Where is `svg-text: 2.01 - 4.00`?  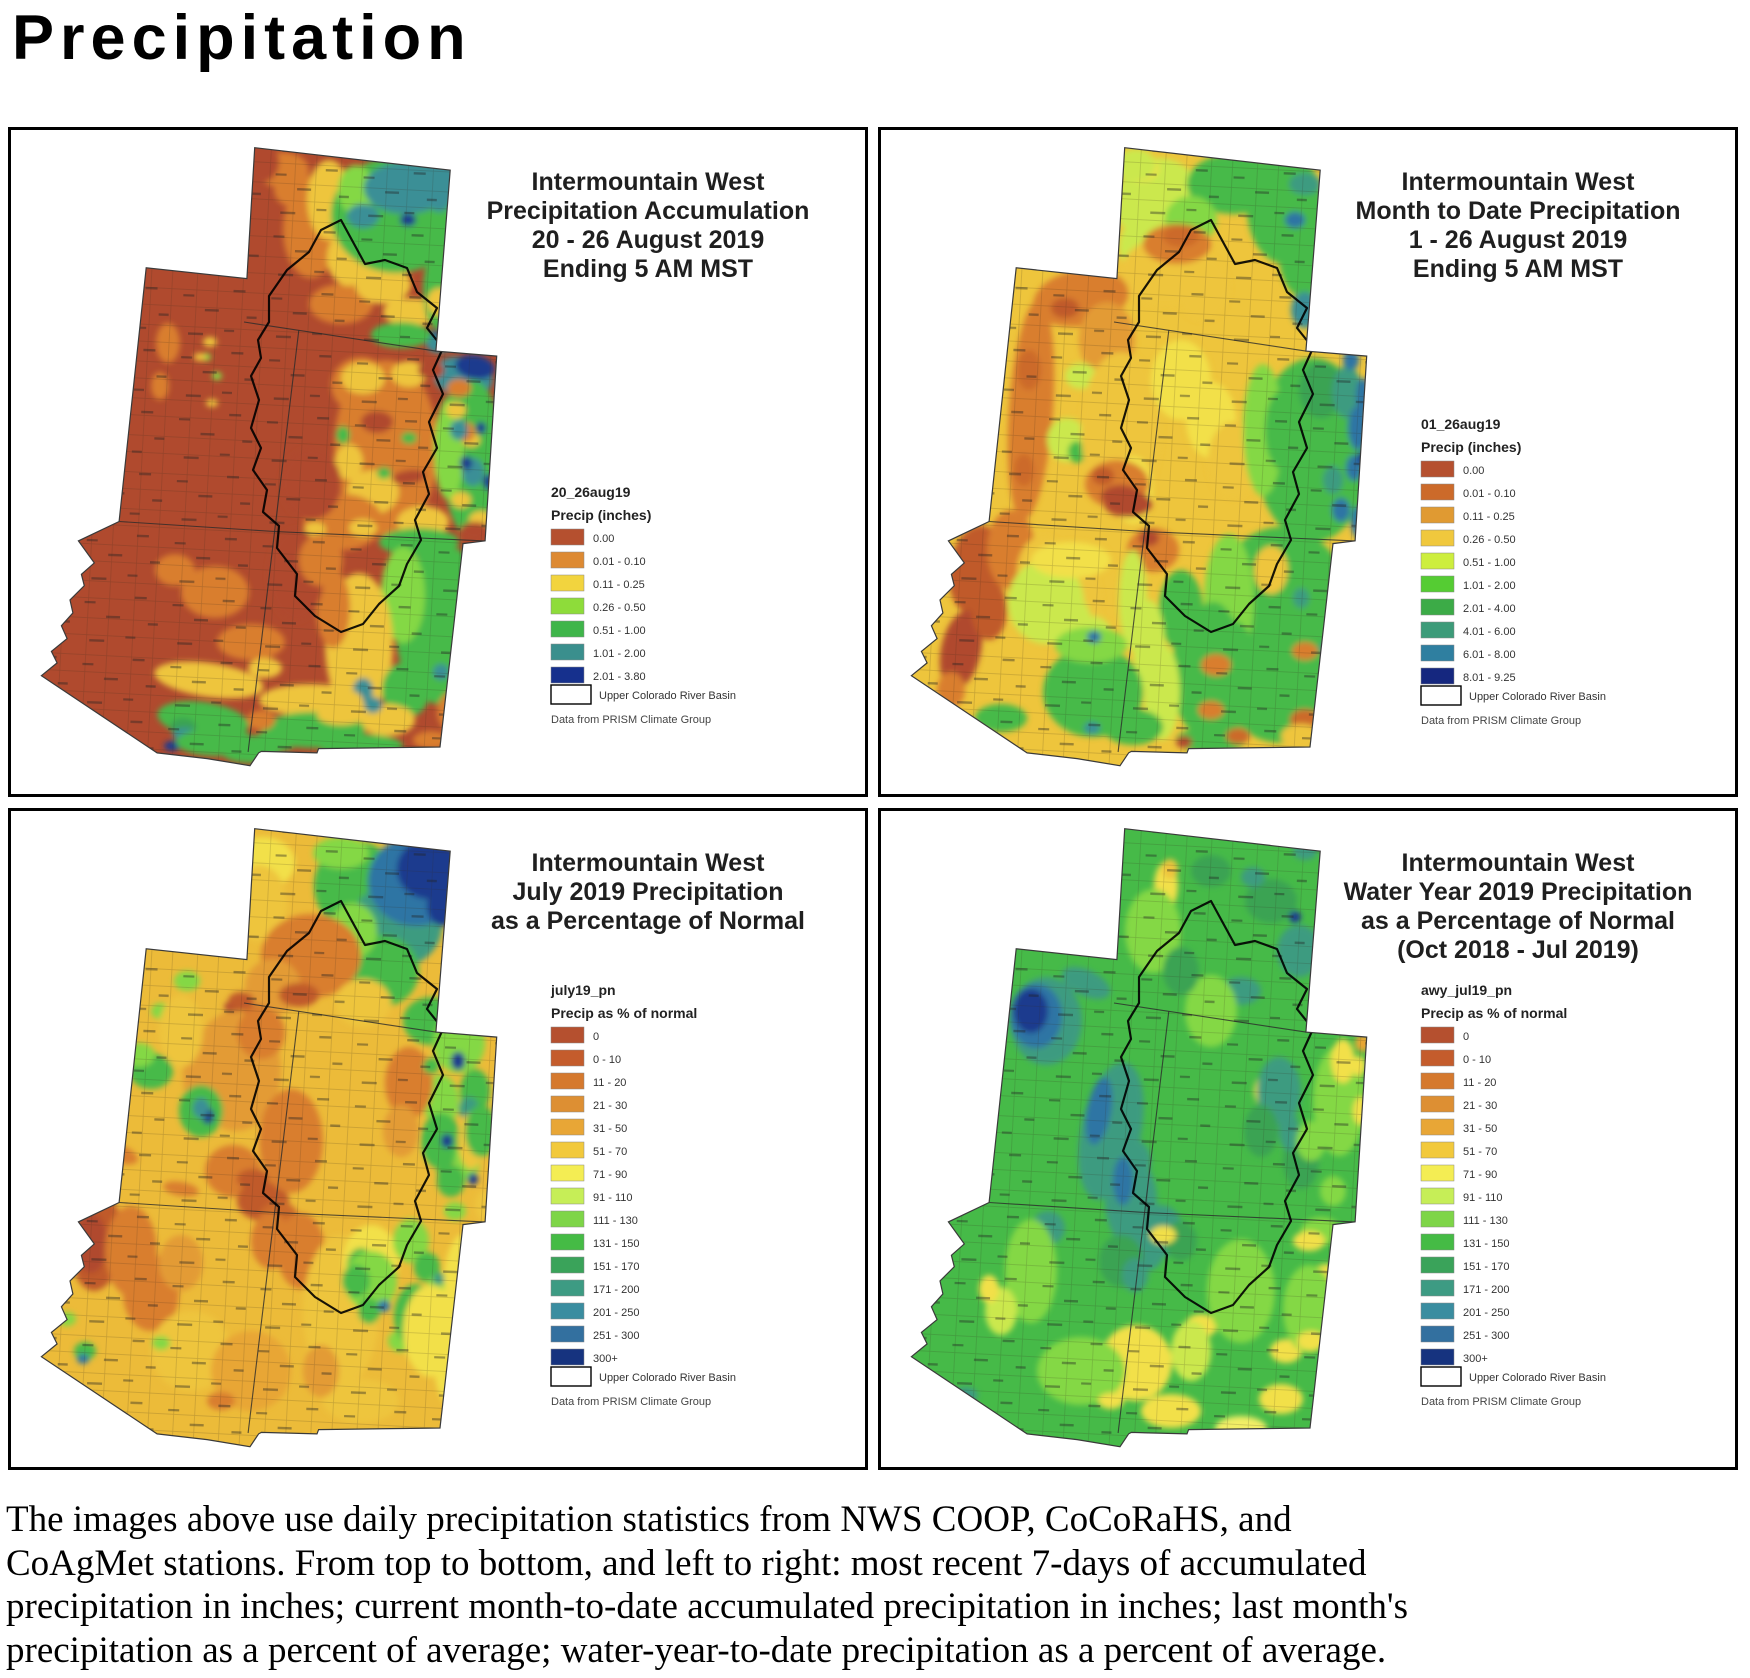 svg-text: 2.01 - 4.00 is located at coordinates (1489, 609).